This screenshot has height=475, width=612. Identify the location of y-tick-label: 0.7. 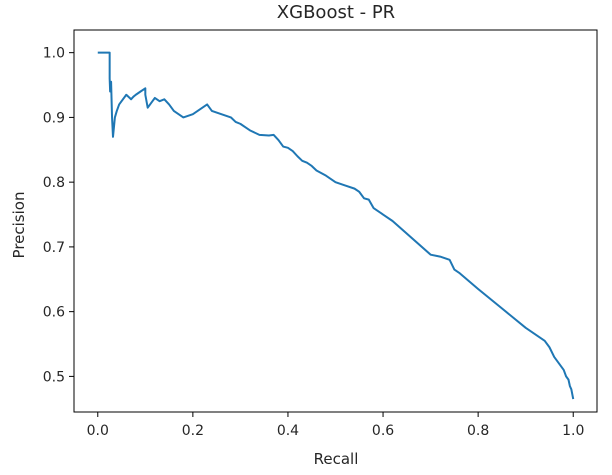
(54, 248).